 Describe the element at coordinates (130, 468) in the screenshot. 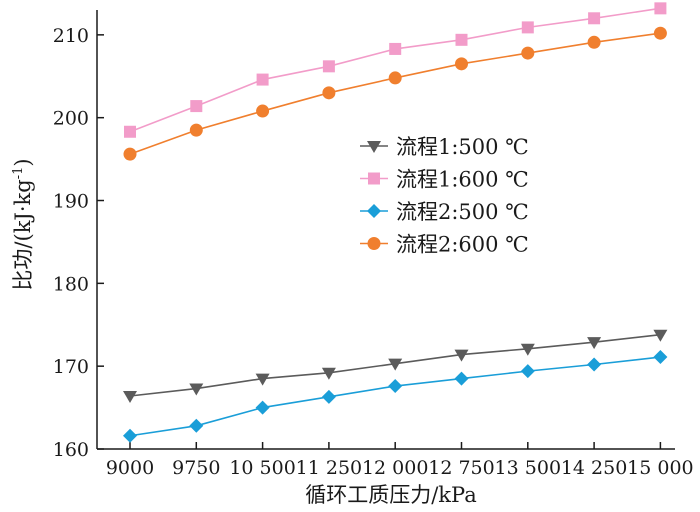

I see `x-tick-label: 9000` at that location.